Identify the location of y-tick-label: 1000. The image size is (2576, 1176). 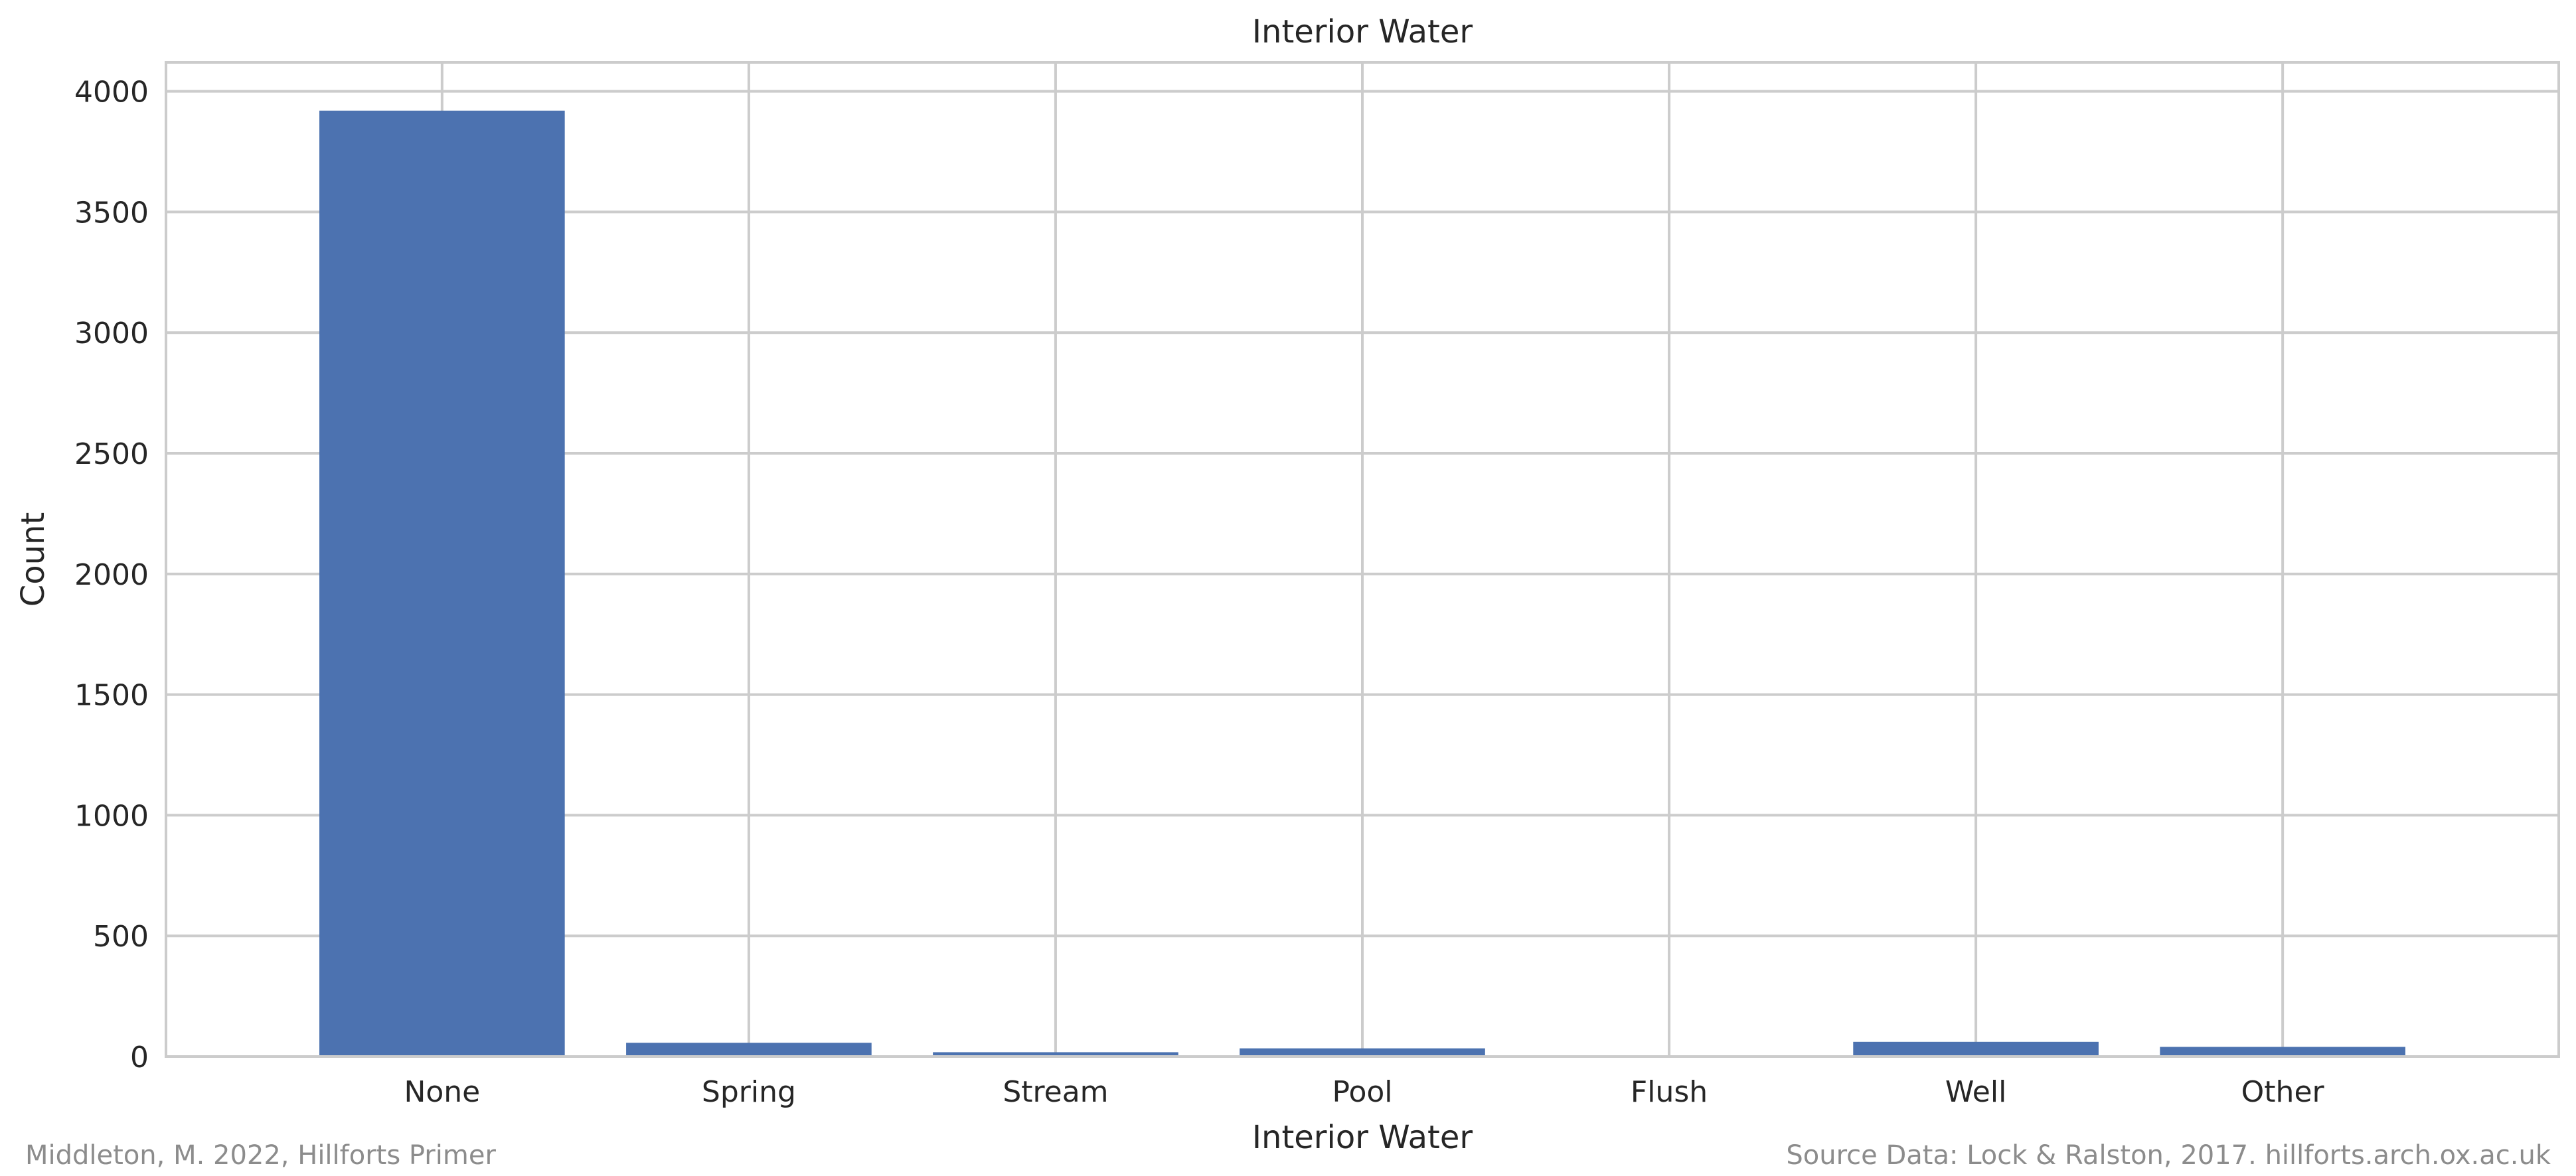
(111, 816).